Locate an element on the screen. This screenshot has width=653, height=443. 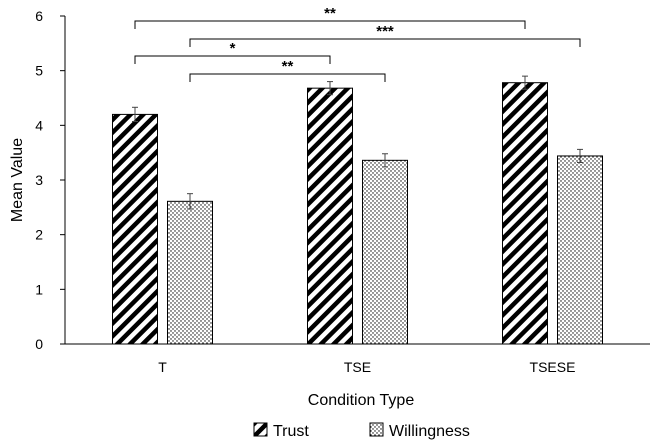
x-tick-label: T is located at coordinates (162, 367).